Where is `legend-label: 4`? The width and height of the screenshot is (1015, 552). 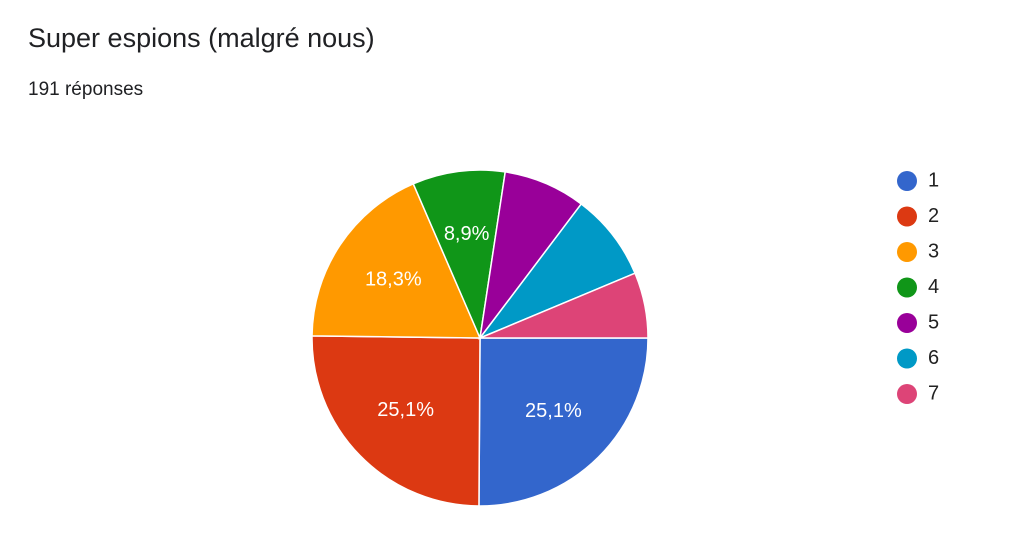 legend-label: 4 is located at coordinates (933, 287).